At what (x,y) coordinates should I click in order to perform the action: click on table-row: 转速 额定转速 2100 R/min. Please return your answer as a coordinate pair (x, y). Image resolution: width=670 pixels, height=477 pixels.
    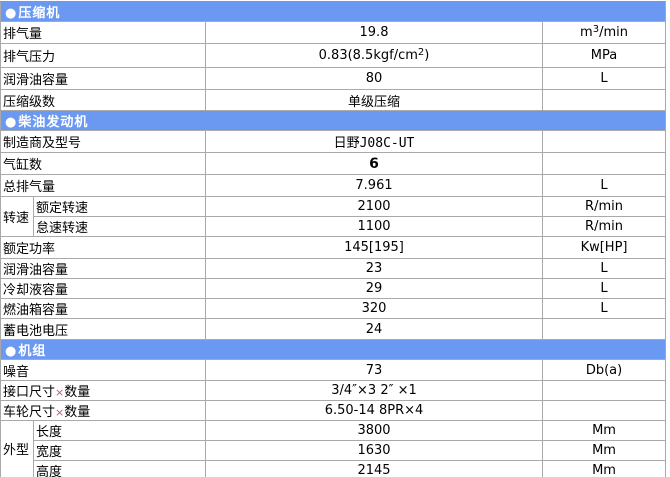
    Looking at the image, I should click on (333, 216).